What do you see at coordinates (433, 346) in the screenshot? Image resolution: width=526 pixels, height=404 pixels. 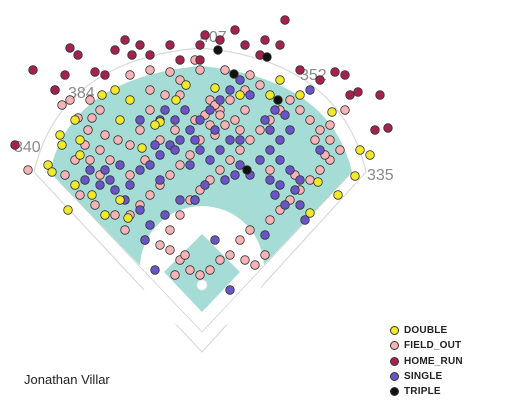 I see `legend-label-field-out: FIELD_OUT` at bounding box center [433, 346].